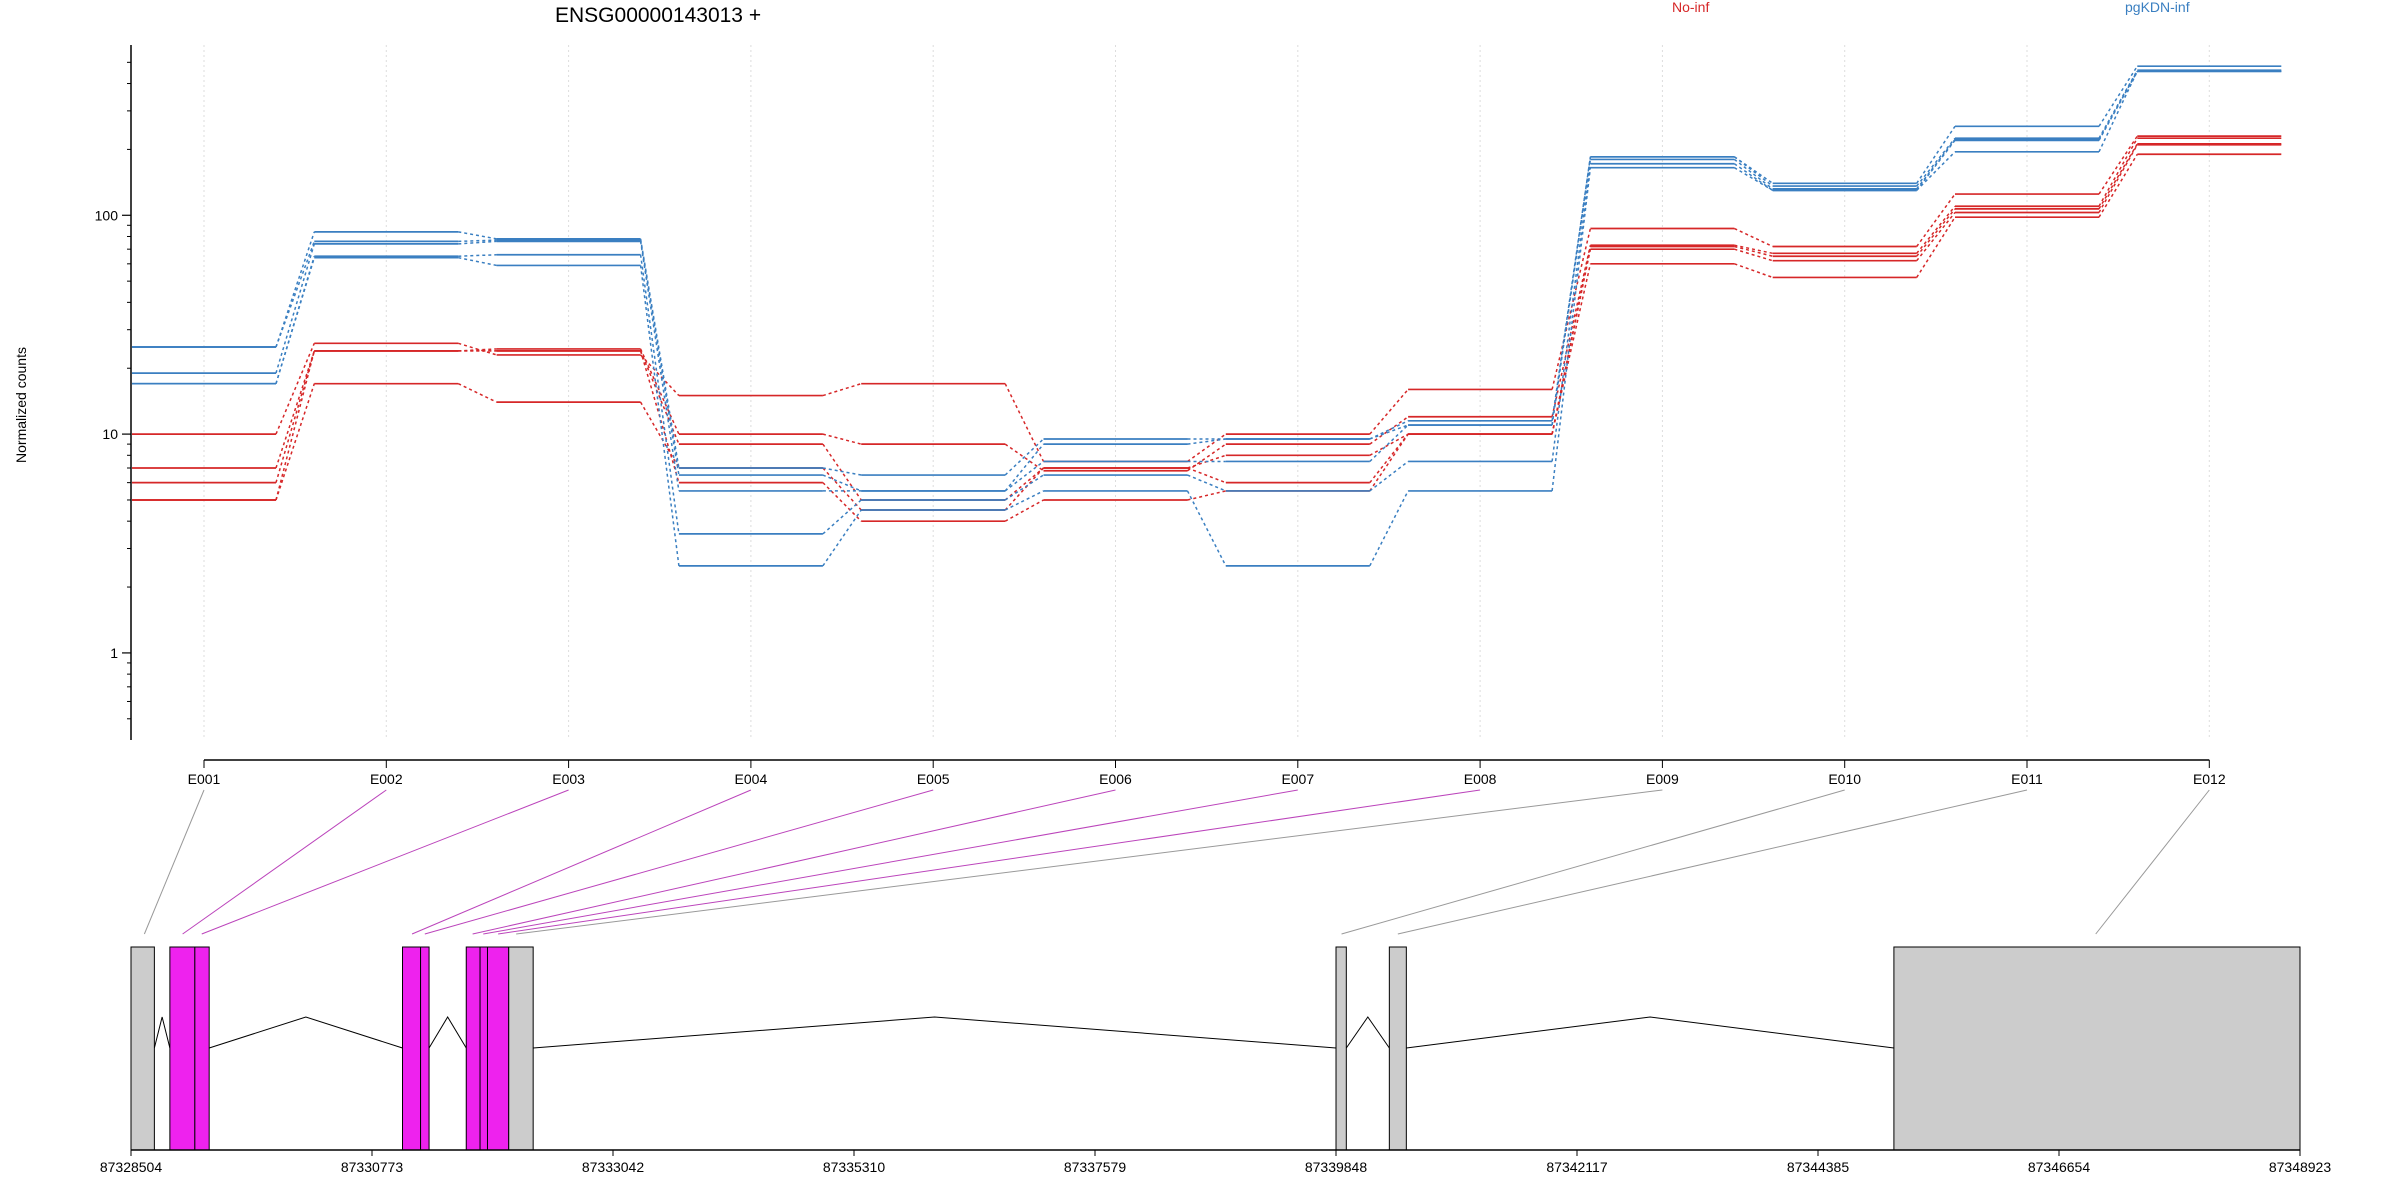  Describe the element at coordinates (933, 779) in the screenshot. I see `x-tick-label-e005: E005` at that location.